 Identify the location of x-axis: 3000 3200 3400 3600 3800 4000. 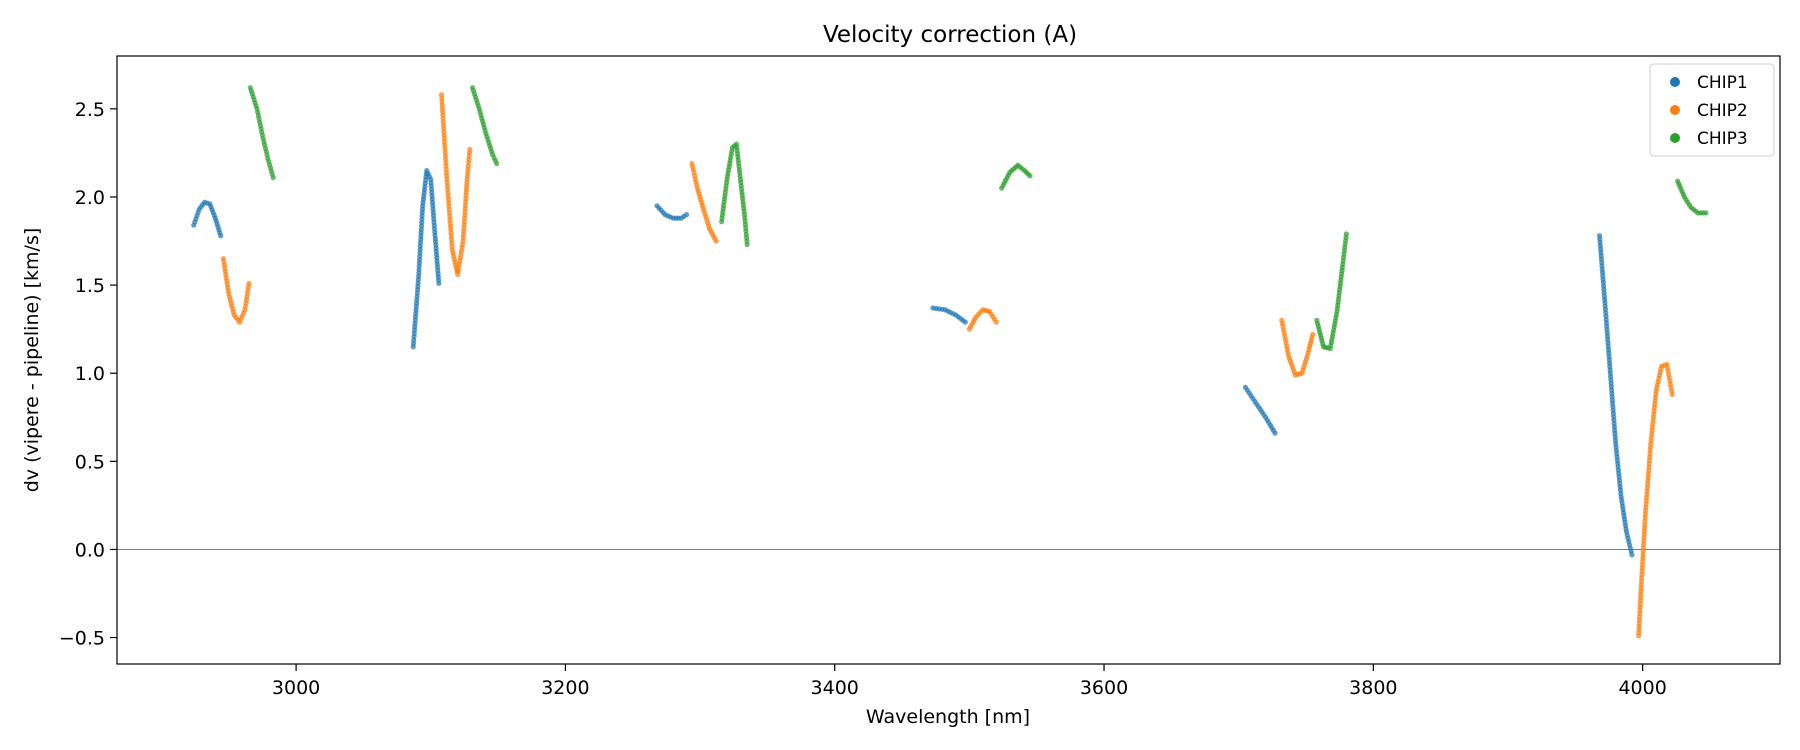
(969, 681).